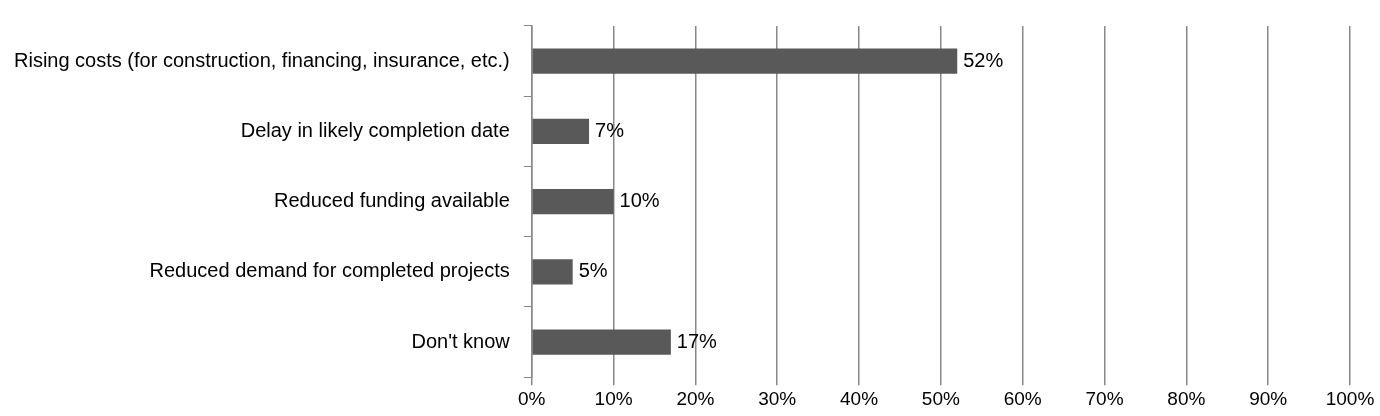 Image resolution: width=1380 pixels, height=416 pixels. Describe the element at coordinates (1268, 398) in the screenshot. I see `x-tick-label: 90%` at that location.